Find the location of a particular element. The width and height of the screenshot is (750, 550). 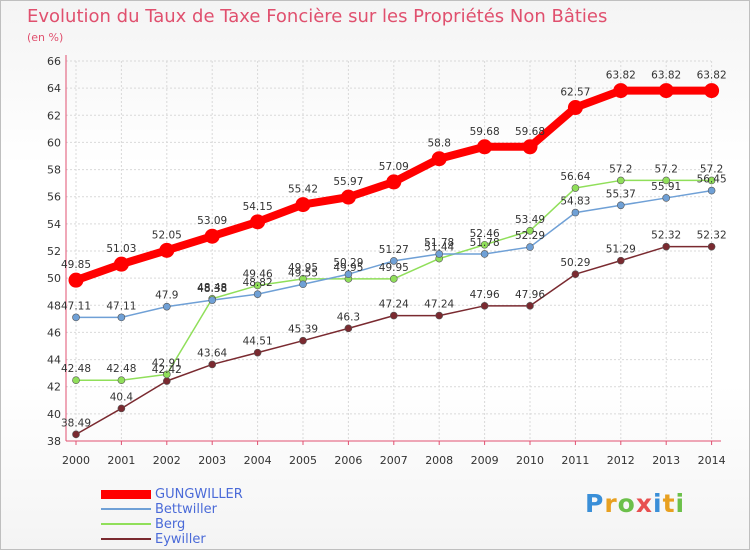

data-label-berg: 42.48 is located at coordinates (76, 369).